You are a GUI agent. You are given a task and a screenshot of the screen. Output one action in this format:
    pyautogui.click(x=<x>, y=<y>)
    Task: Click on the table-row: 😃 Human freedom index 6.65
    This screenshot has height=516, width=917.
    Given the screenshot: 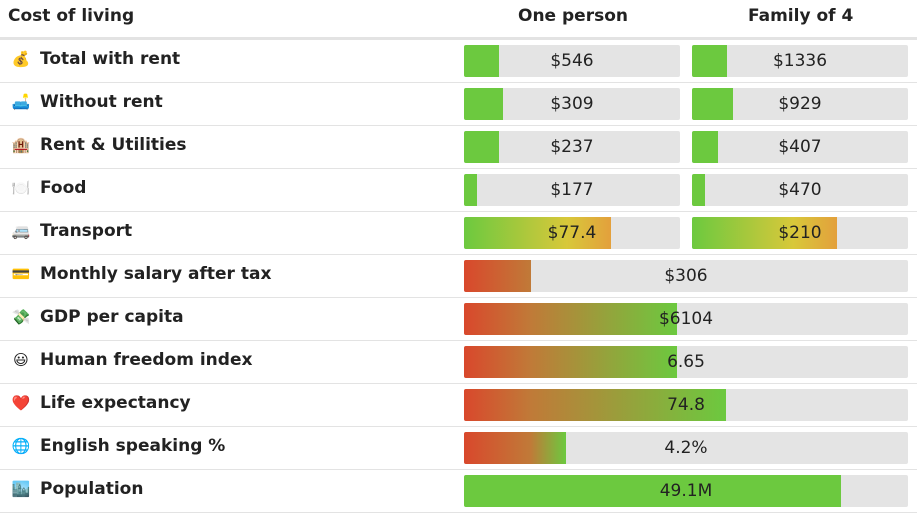 What is the action you would take?
    pyautogui.click(x=458, y=362)
    